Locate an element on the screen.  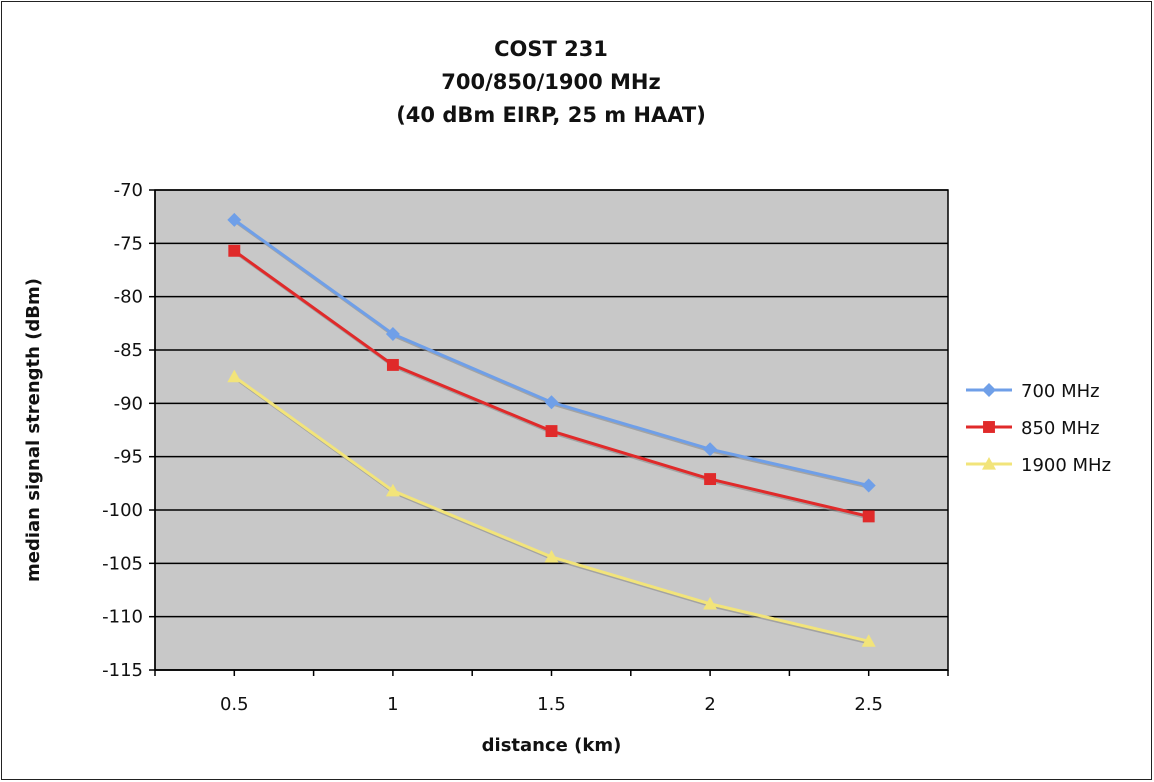
x-tick-label: 2.5 is located at coordinates (868, 704).